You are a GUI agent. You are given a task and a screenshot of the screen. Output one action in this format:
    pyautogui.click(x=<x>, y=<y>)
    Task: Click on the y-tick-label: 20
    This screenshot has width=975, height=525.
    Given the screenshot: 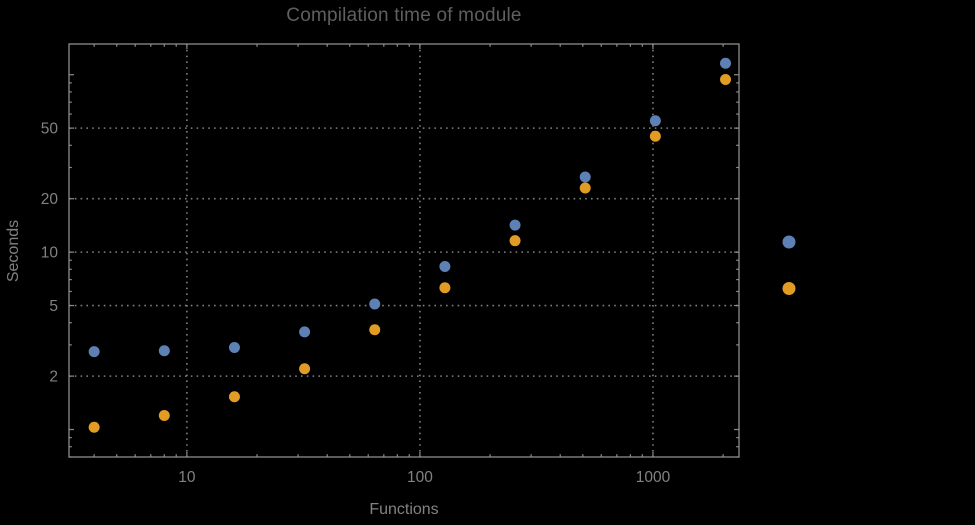 What is the action you would take?
    pyautogui.click(x=50, y=199)
    